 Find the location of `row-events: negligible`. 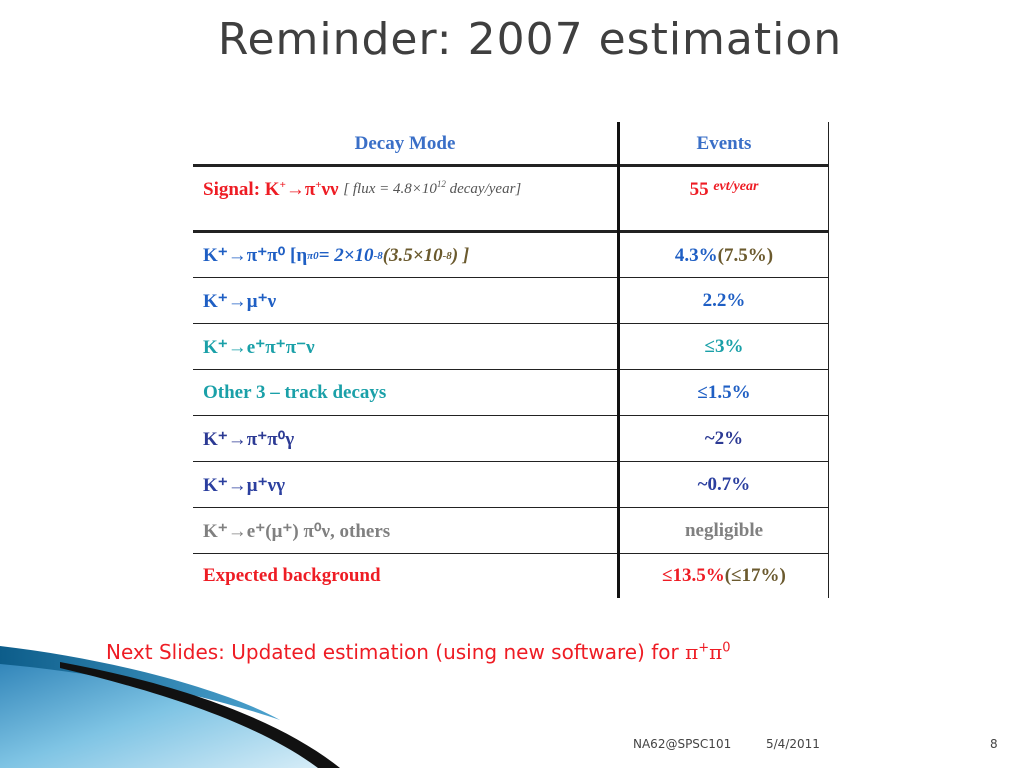

row-events: negligible is located at coordinates (724, 530).